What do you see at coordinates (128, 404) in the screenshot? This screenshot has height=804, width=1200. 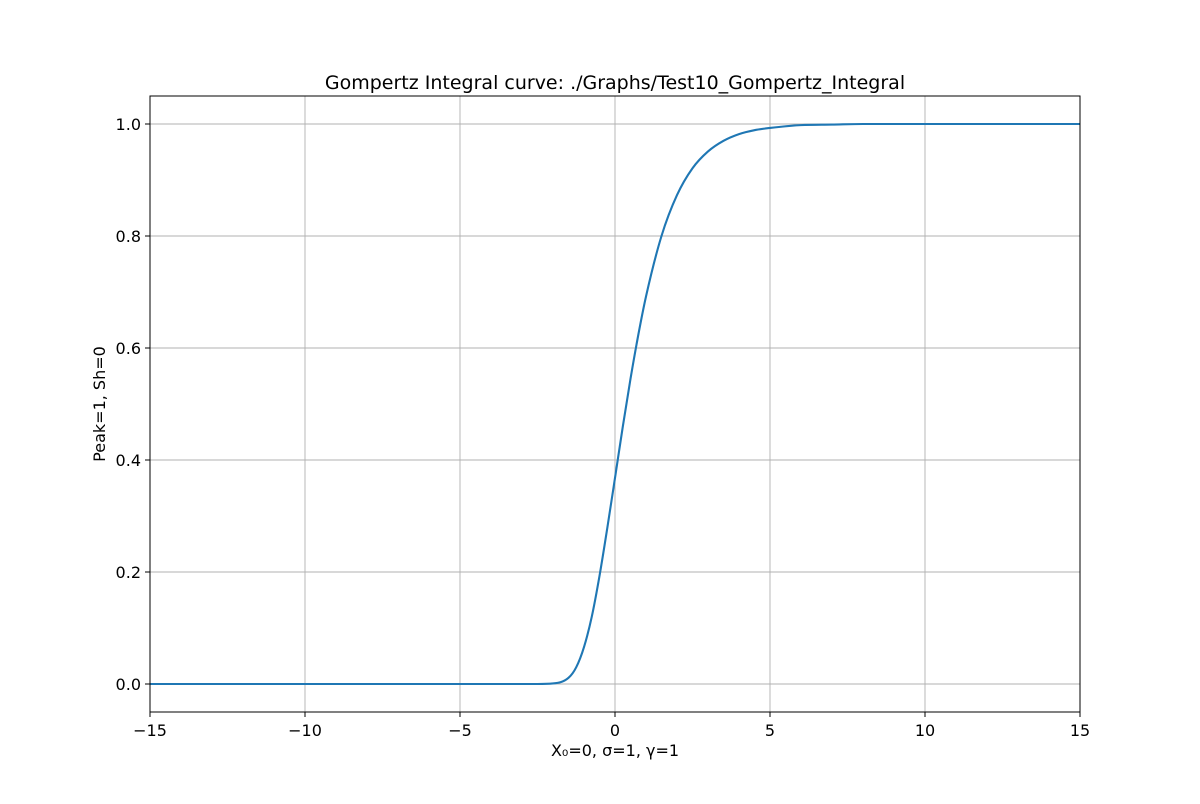 I see `y-tick-labels: 0.0 0.2 0.4 0.6 0.8 1.0` at bounding box center [128, 404].